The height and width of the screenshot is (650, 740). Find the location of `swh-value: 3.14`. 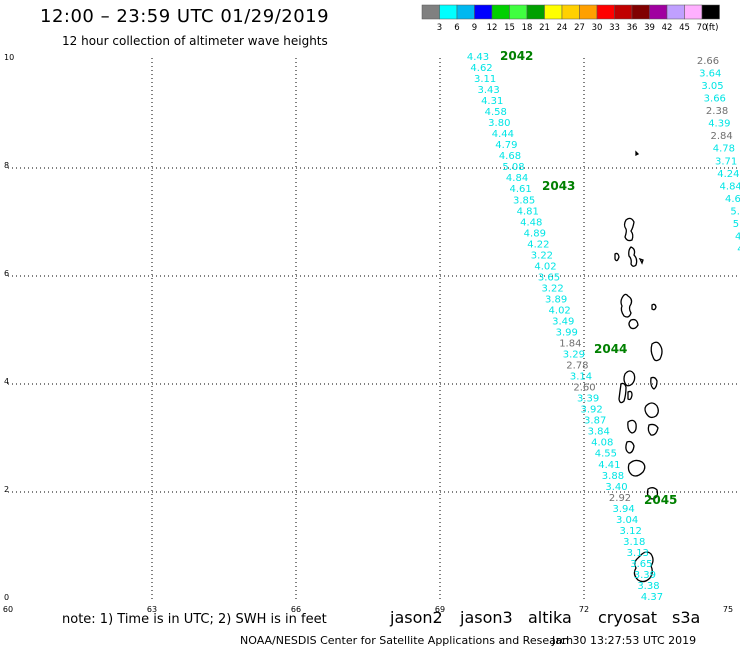

swh-value: 3.14 is located at coordinates (581, 377).